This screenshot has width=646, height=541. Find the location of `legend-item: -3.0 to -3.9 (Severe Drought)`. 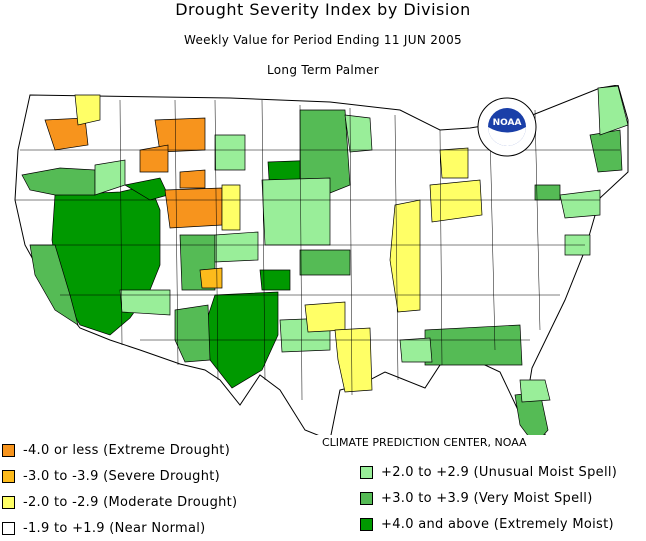

legend-item: -3.0 to -3.9 (Severe Drought) is located at coordinates (119, 476).